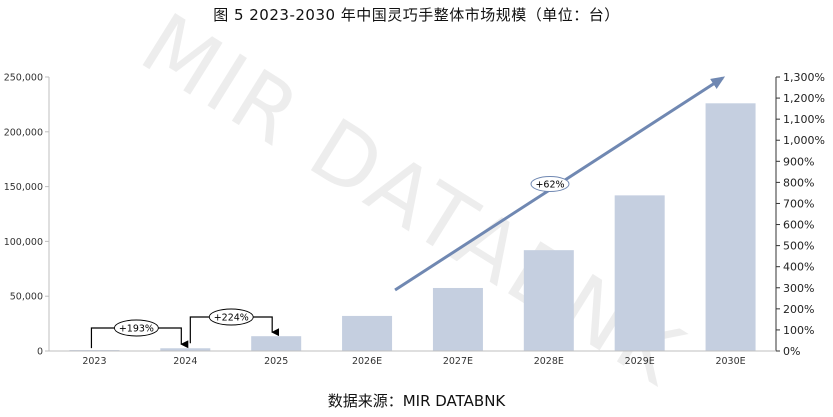 Image resolution: width=833 pixels, height=417 pixels. Describe the element at coordinates (798, 182) in the screenshot. I see `y2-tick-label: 800%` at that location.